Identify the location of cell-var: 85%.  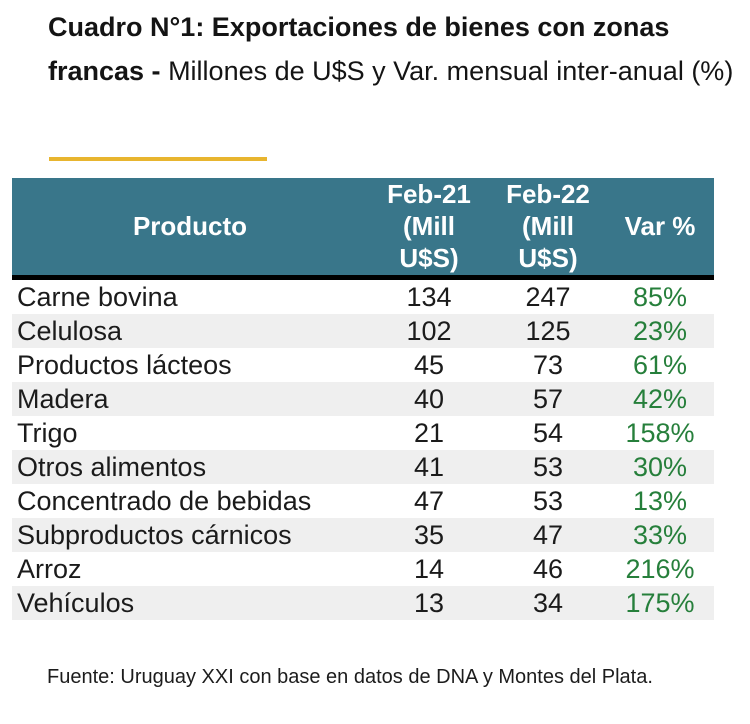
(660, 296).